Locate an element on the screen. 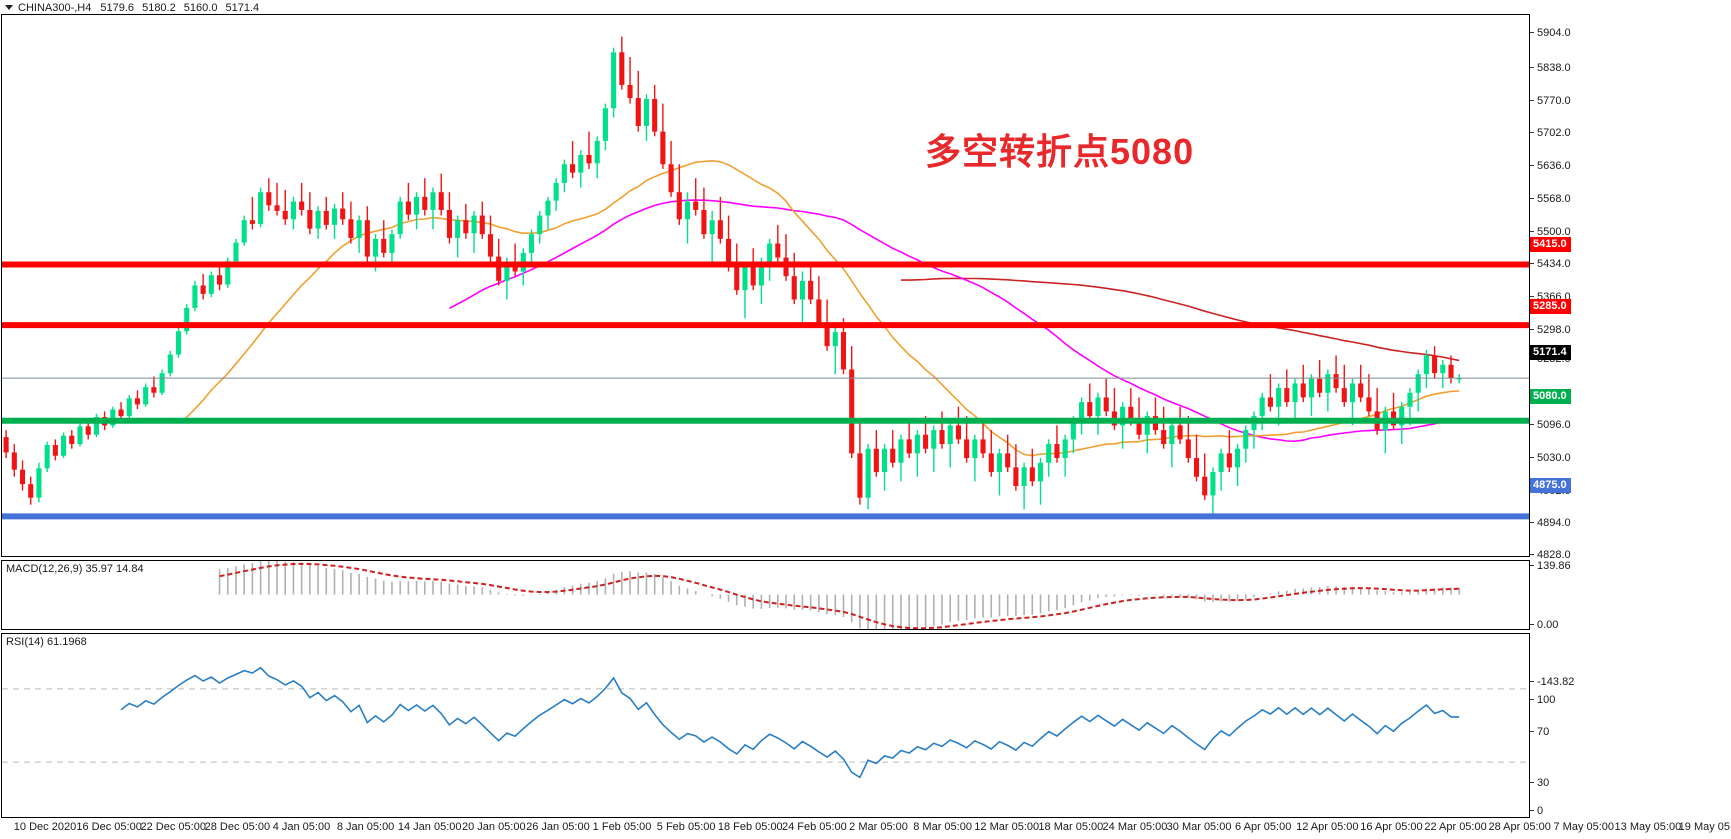 This screenshot has height=839, width=1731. price-tick: 5500.0 is located at coordinates (1550, 232).